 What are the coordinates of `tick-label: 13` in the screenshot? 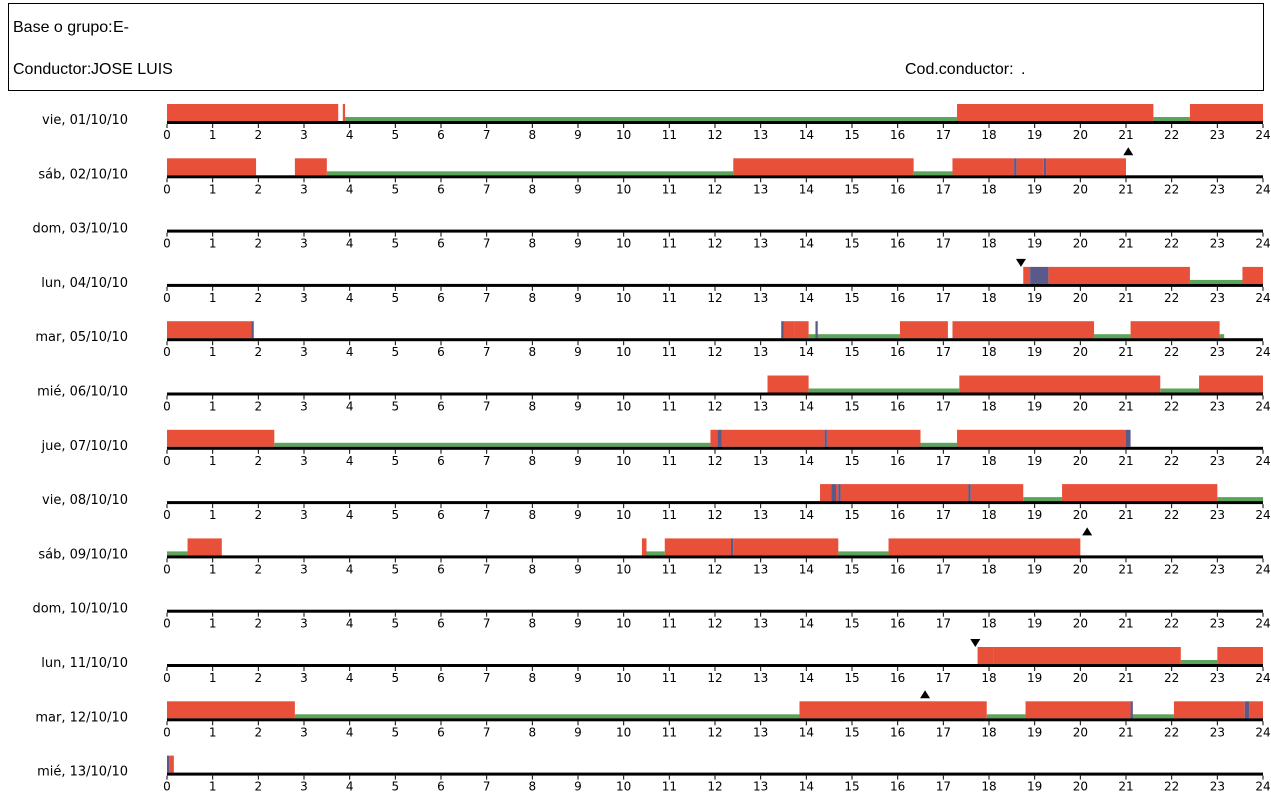 It's located at (760, 678).